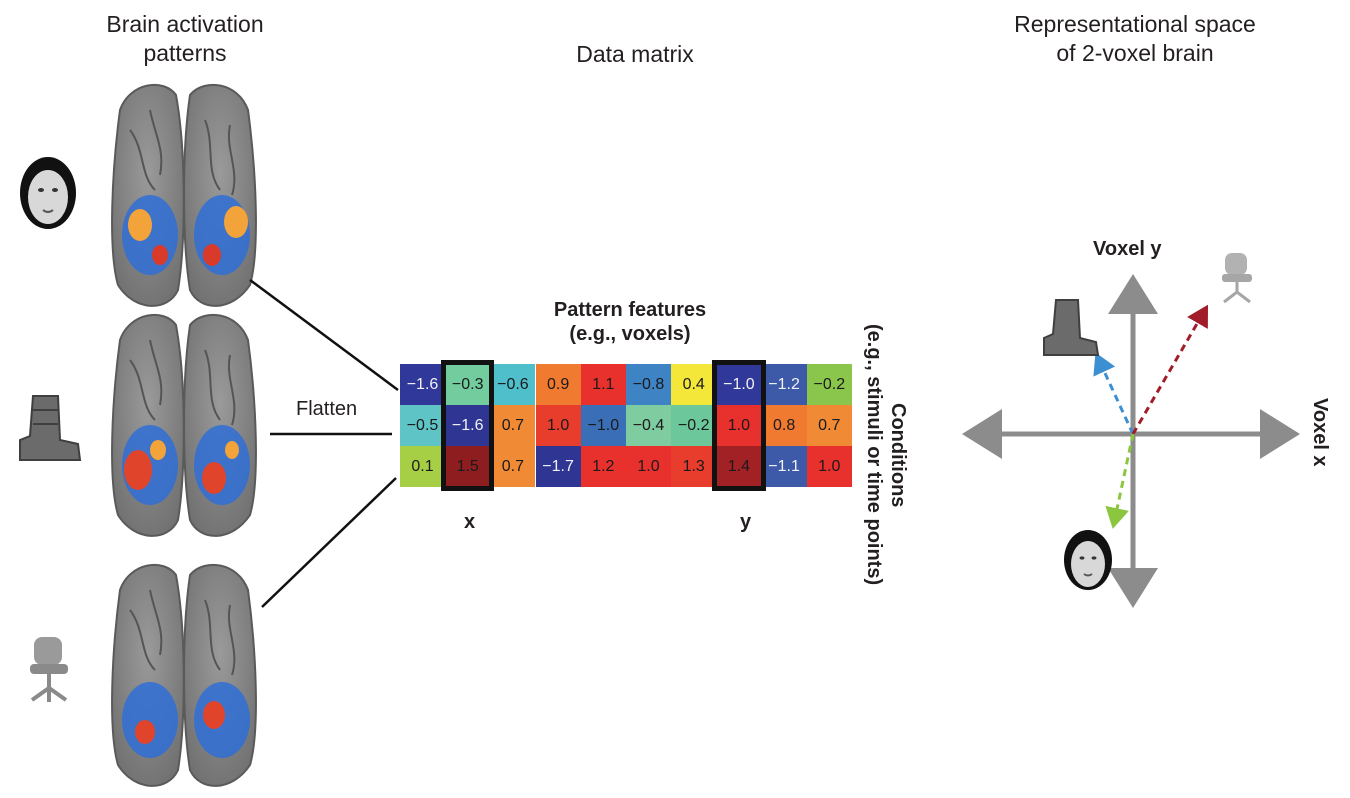 The width and height of the screenshot is (1350, 798). Describe the element at coordinates (603, 466) in the screenshot. I see `matrix-cell: 1.2` at that location.